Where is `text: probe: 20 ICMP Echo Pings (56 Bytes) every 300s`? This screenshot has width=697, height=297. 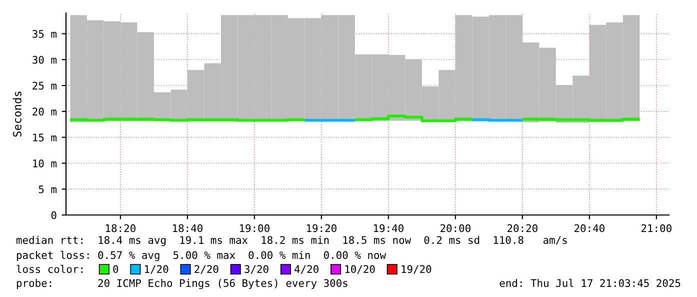
text: probe: 20 ICMP Echo Pings (56 Bytes) every 300s is located at coordinates (182, 284).